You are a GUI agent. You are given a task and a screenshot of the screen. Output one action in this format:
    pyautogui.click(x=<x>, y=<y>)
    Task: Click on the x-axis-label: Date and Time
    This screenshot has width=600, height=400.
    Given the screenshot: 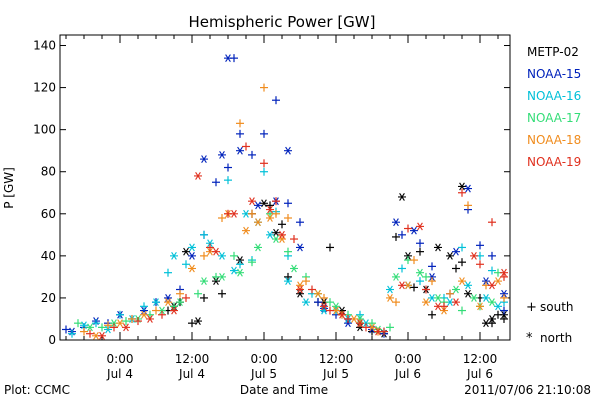 What is the action you would take?
    pyautogui.click(x=284, y=390)
    